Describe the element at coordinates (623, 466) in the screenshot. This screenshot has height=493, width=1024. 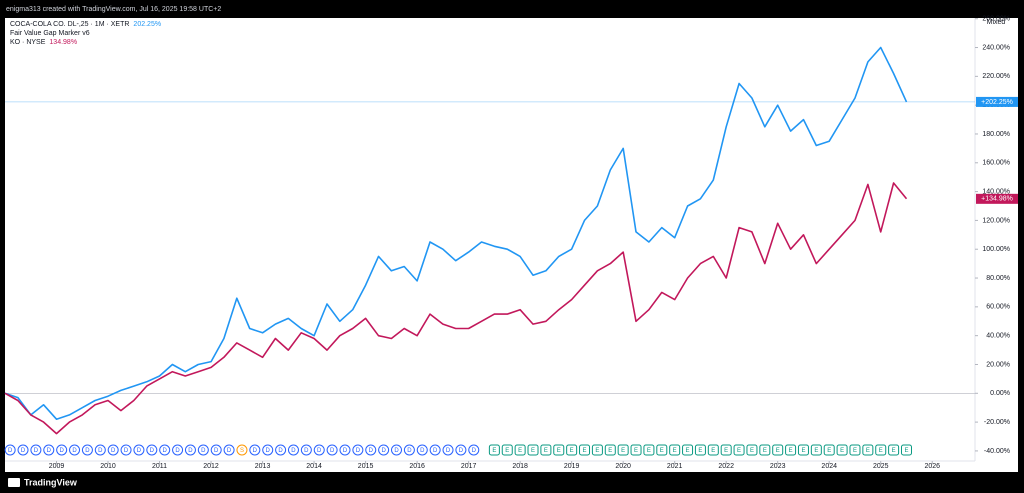
I see `x-tick-label: 2020` at that location.